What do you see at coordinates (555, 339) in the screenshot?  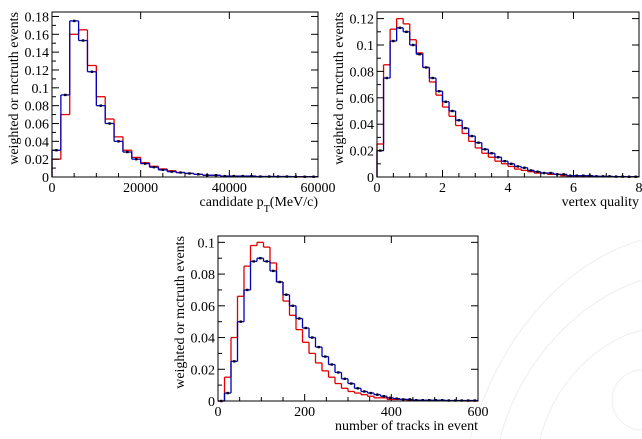 I see `background-swirl` at bounding box center [555, 339].